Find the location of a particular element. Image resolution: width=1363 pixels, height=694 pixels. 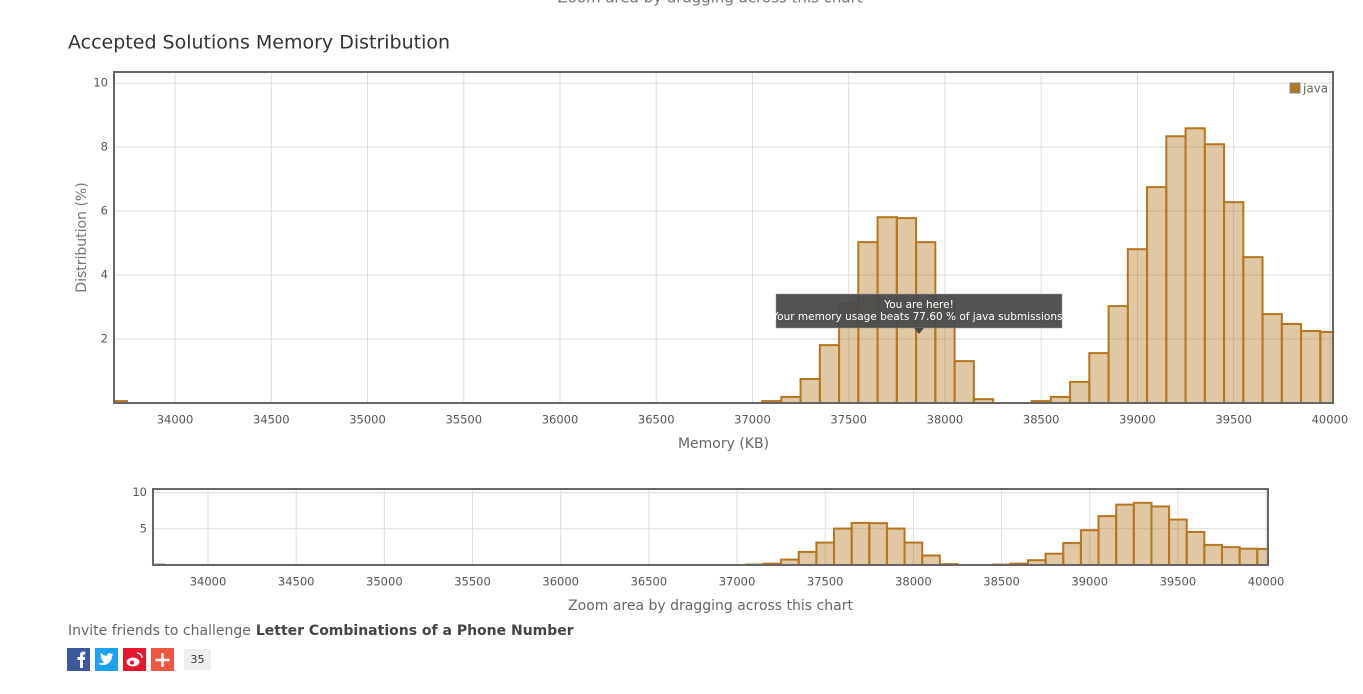

plot-frame is located at coordinates (710, 527).